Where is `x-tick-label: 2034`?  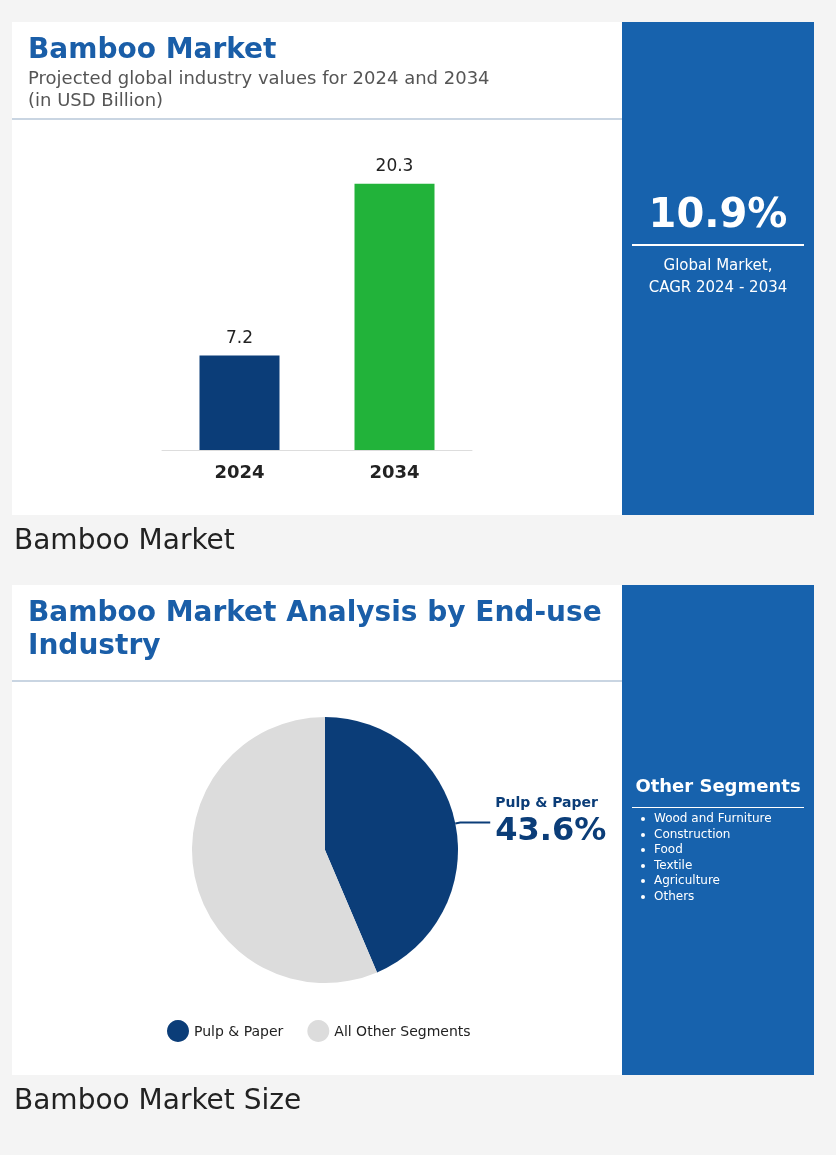 x-tick-label: 2034 is located at coordinates (394, 471).